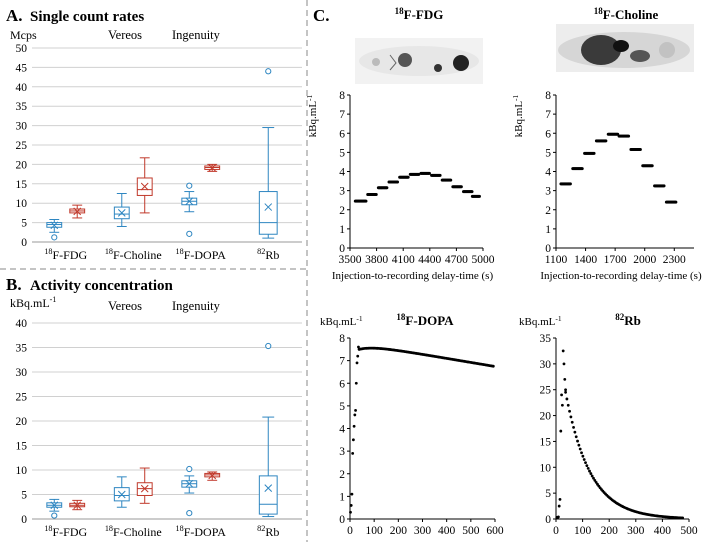  I want to click on choline-ytick: 1, so click(548, 230).